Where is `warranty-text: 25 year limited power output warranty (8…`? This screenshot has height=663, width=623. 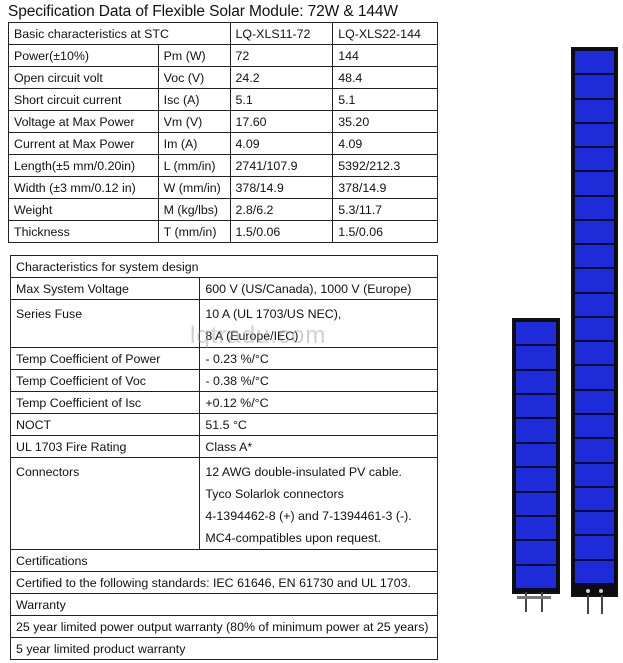 warranty-text: 25 year limited power output warranty (8… is located at coordinates (224, 626).